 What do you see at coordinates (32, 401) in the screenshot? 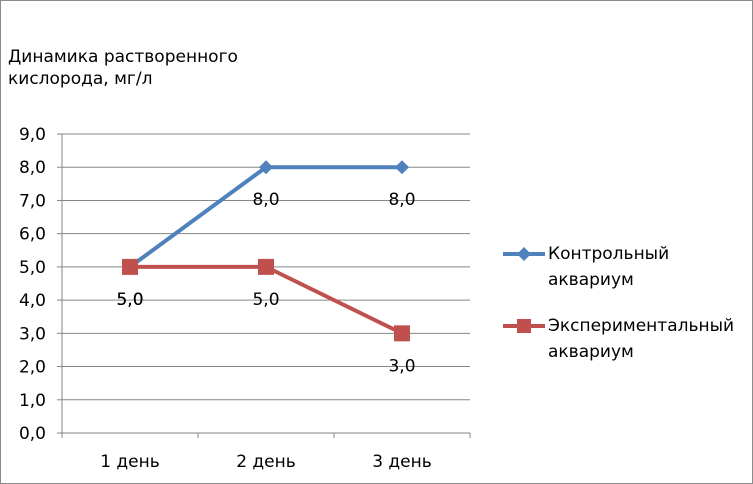
I see `y-tick-label: 1,0` at bounding box center [32, 401].